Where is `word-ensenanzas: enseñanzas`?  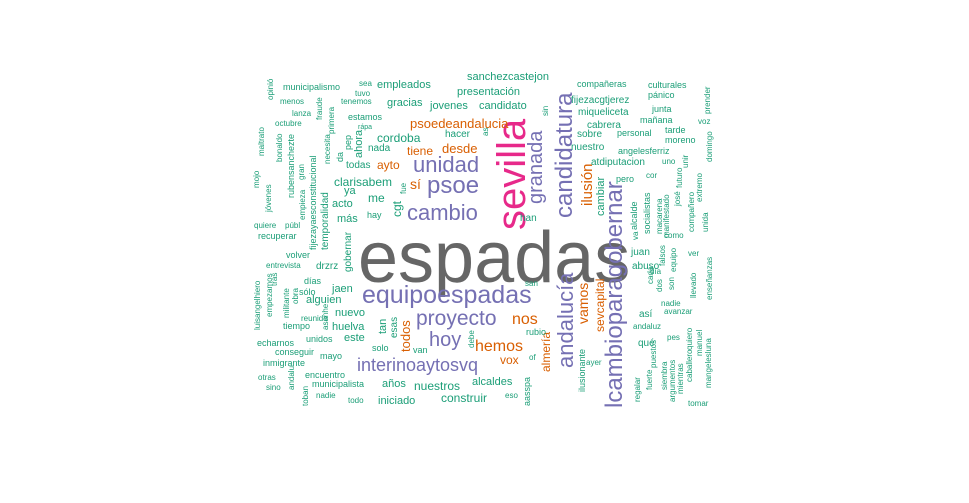
word-ensenanzas: enseñanzas is located at coordinates (709, 278).